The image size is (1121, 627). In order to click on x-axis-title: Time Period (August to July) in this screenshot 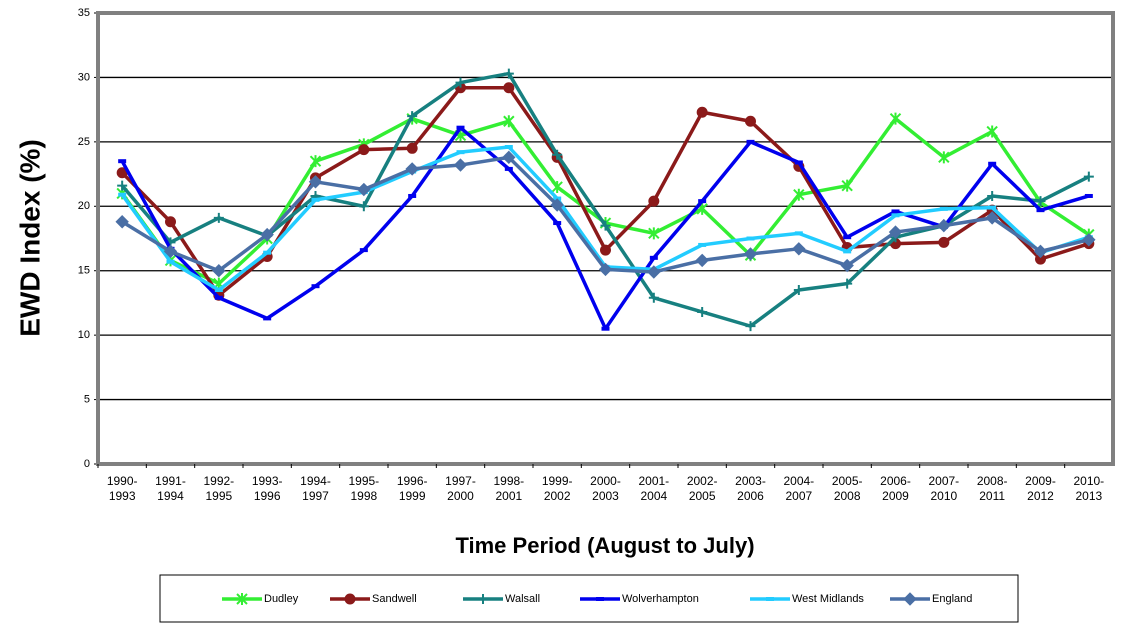, I will do `click(604, 545)`.